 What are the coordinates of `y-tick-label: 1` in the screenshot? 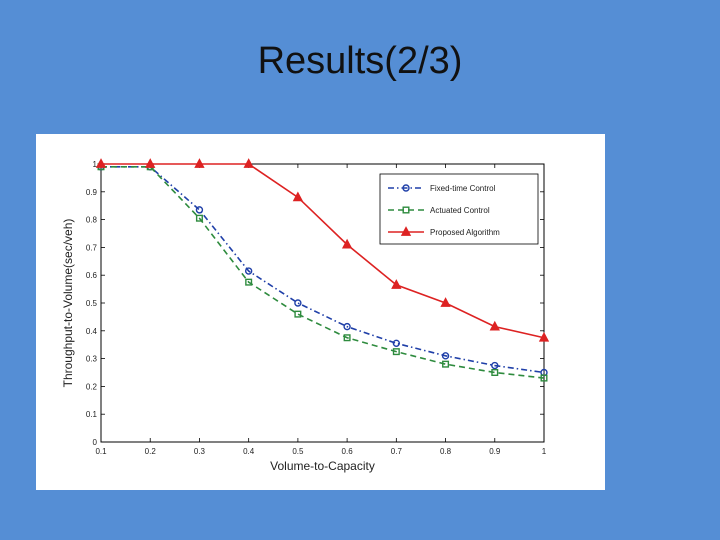 It's located at (95, 164).